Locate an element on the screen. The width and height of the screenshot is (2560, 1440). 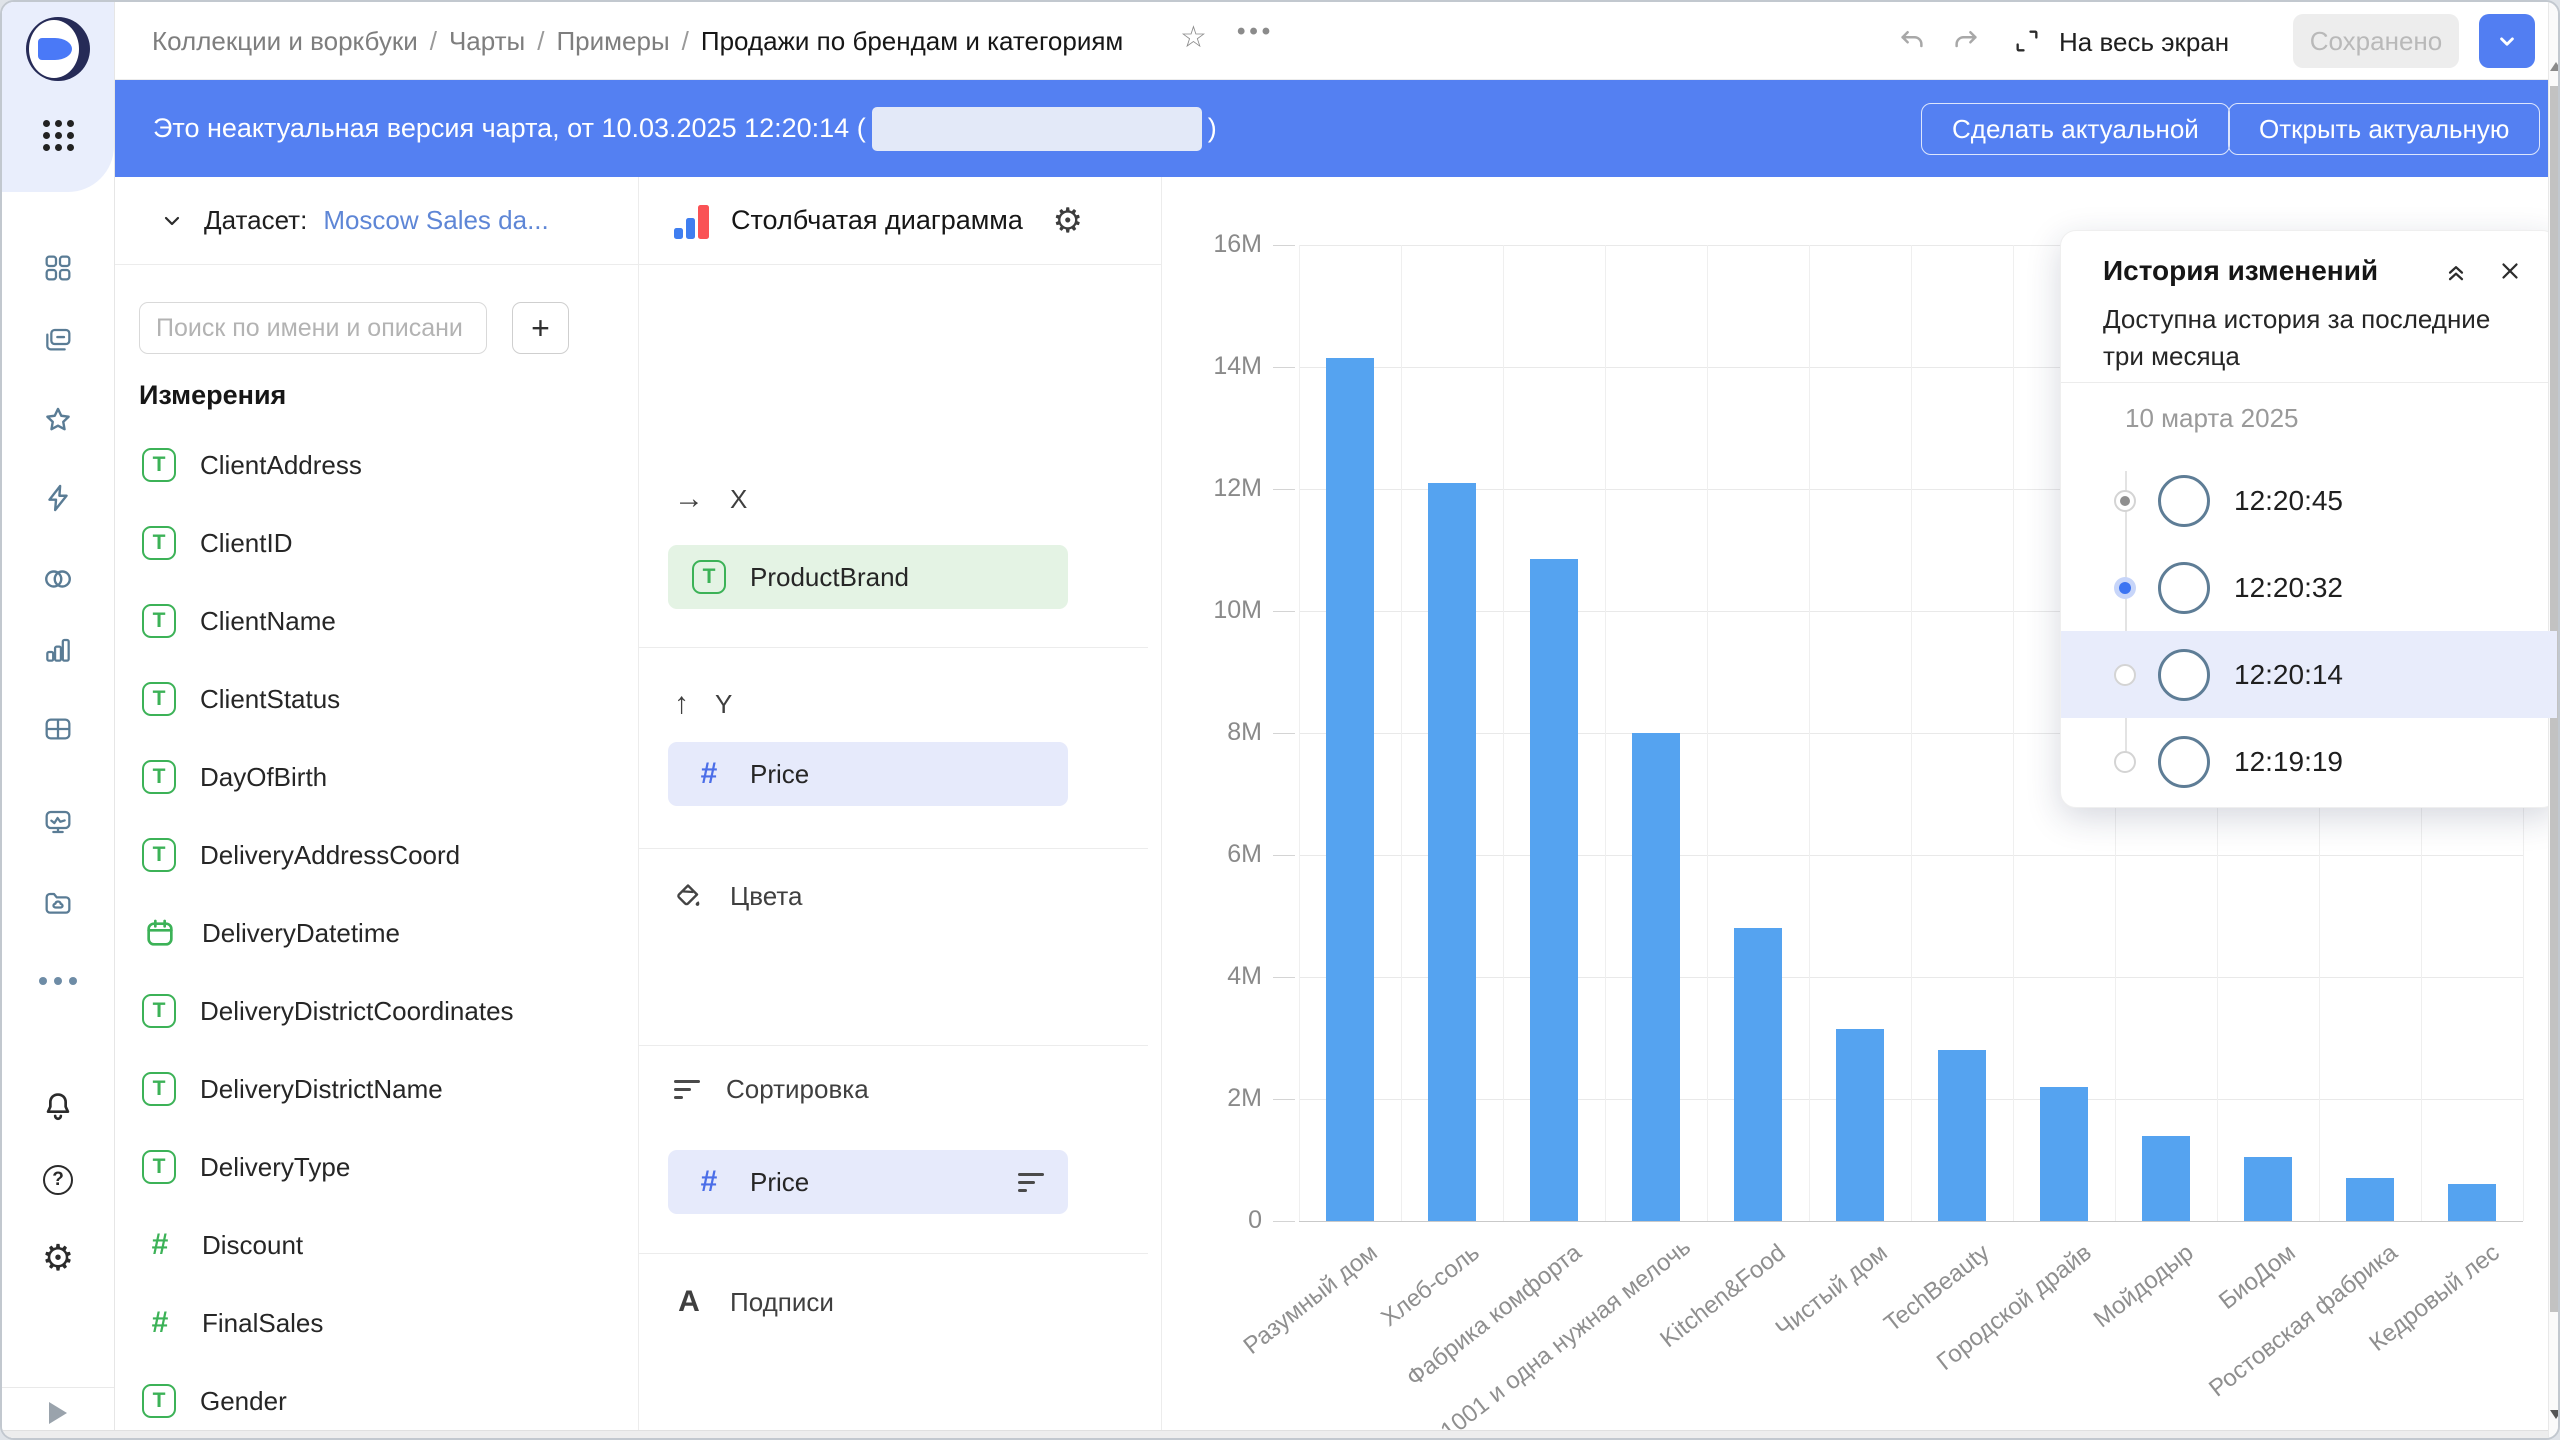
sort-section-label: Сортировка is located at coordinates (771, 1089).